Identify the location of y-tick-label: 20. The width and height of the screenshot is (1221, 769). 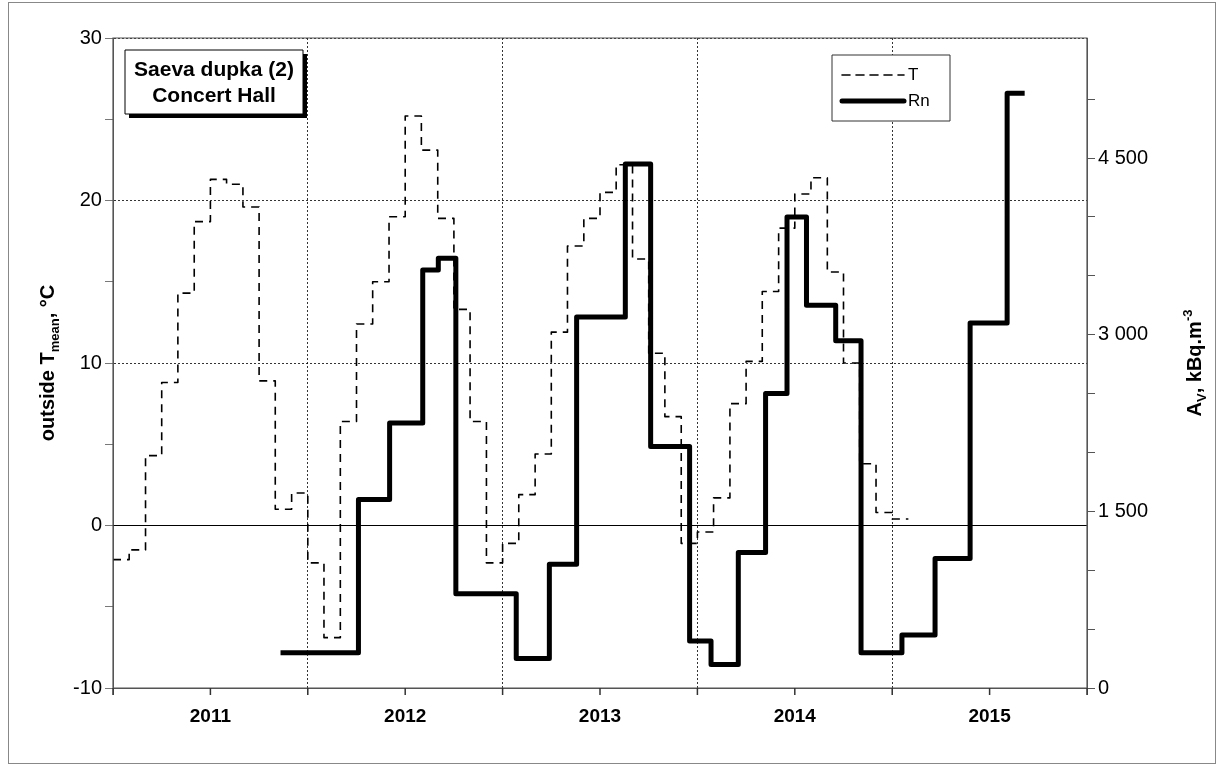
(90, 199).